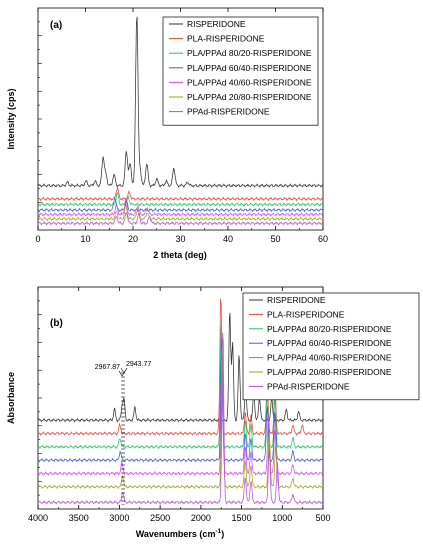 This screenshot has height=550, width=423. I want to click on panel-b-y-ticks, so click(40, 398).